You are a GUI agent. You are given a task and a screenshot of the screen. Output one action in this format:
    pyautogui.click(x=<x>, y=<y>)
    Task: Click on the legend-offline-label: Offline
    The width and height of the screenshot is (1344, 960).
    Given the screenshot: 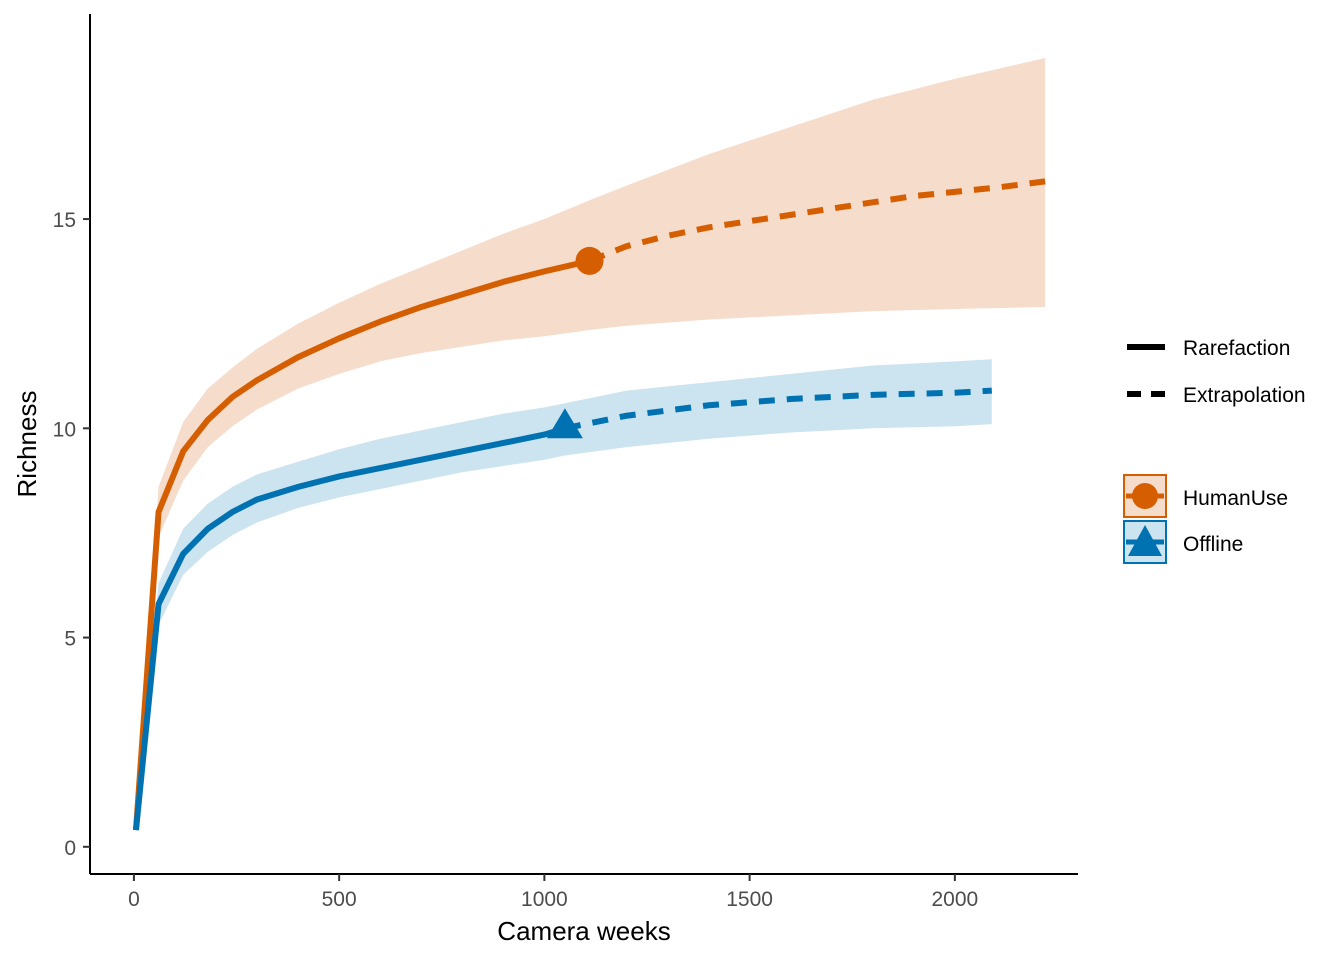 What is the action you would take?
    pyautogui.click(x=1213, y=544)
    